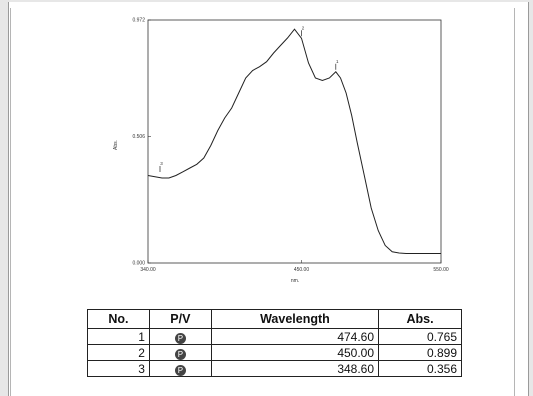 The height and width of the screenshot is (396, 533). What do you see at coordinates (161, 163) in the screenshot?
I see `peak-marker-label: 3` at bounding box center [161, 163].